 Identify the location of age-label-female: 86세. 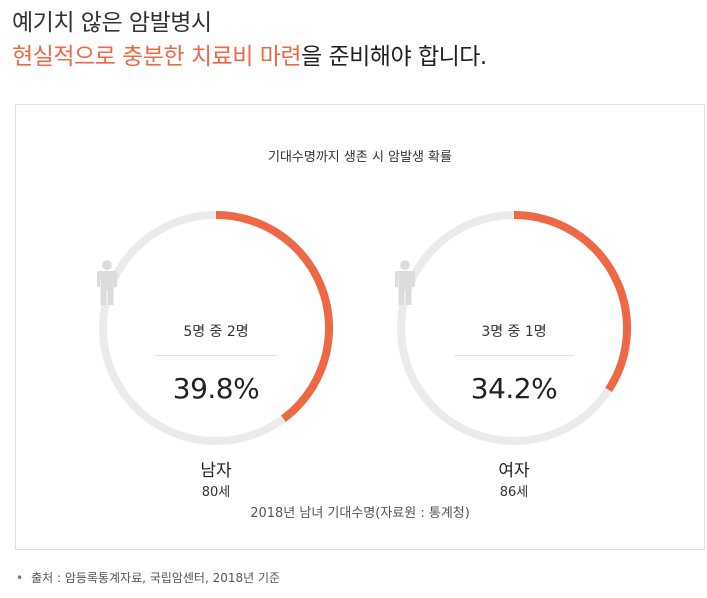
(514, 492).